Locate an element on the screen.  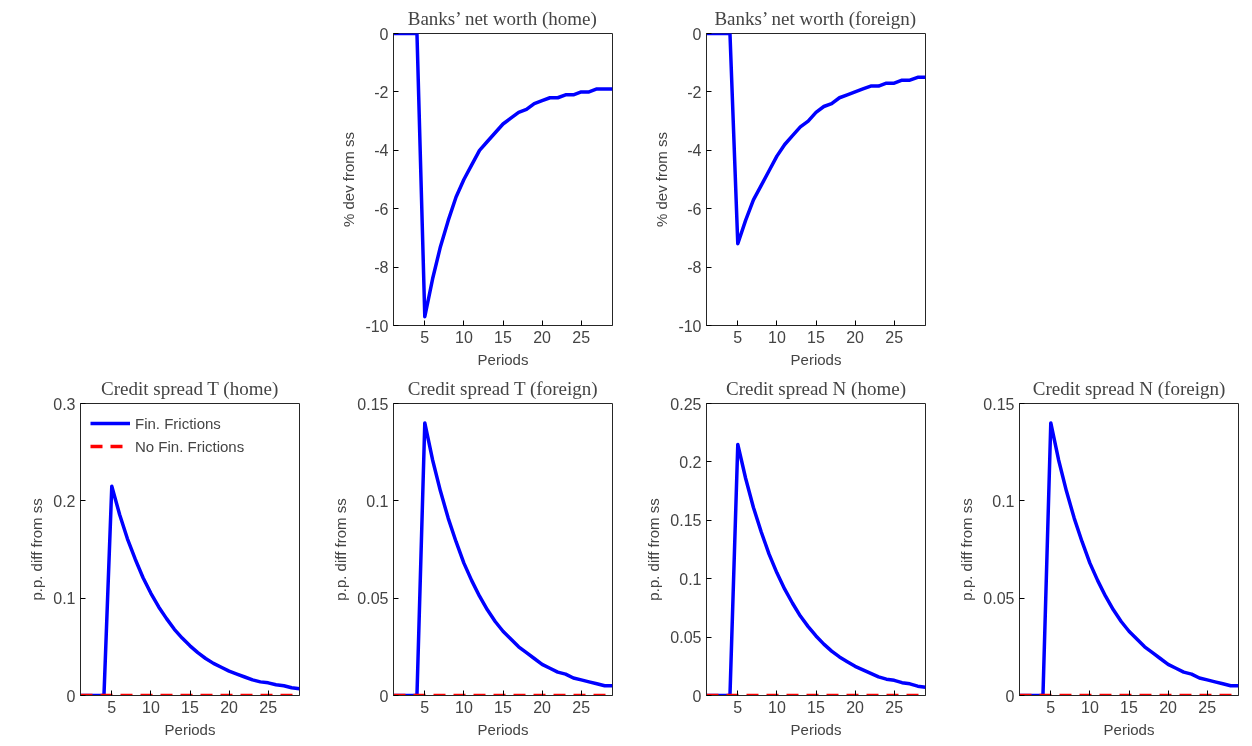
chart-title: Banks’ net worth (home) is located at coordinates (502, 18).